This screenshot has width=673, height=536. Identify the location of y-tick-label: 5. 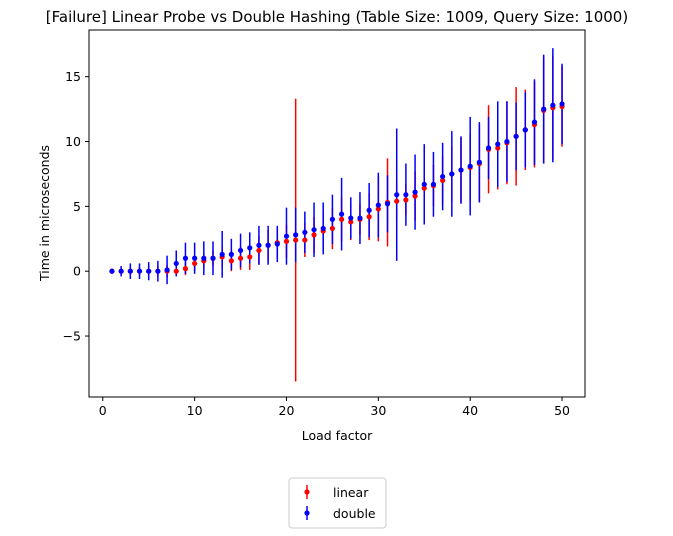
(77, 206).